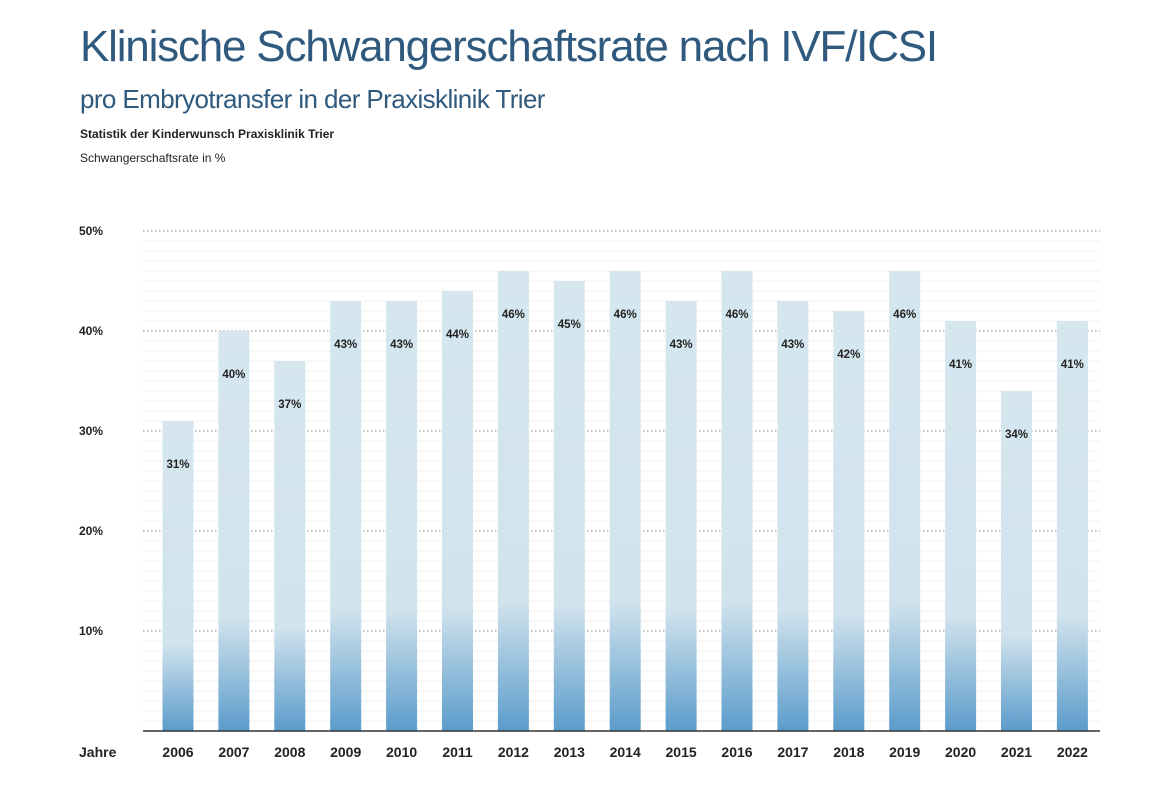 This screenshot has height=795, width=1150. What do you see at coordinates (91, 531) in the screenshot?
I see `y-tick-label: 20%` at bounding box center [91, 531].